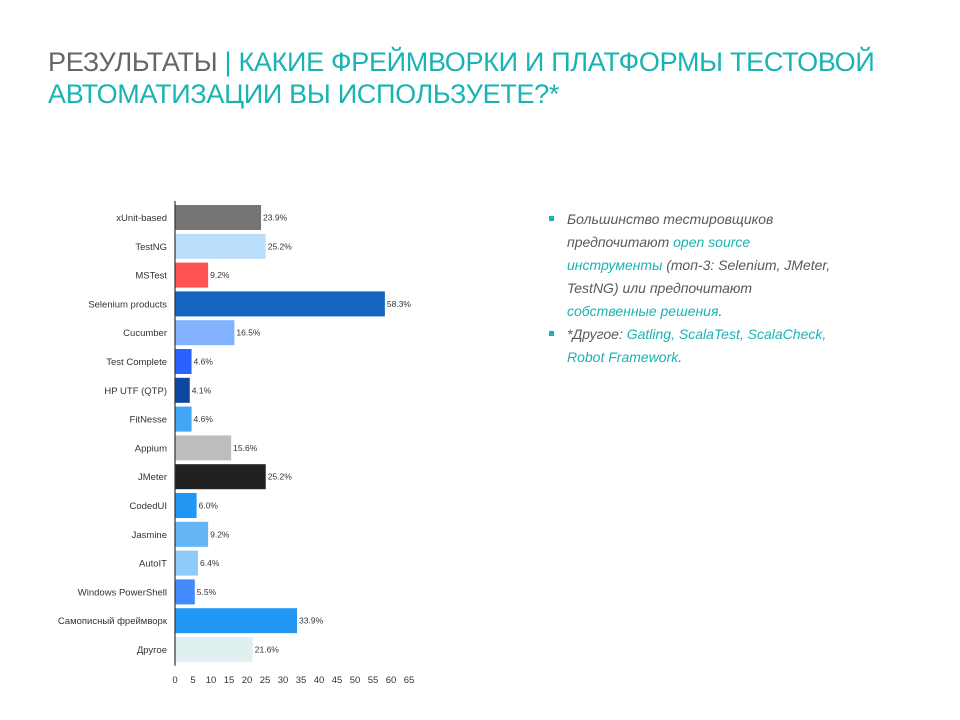 Image resolution: width=960 pixels, height=720 pixels. I want to click on category-label: CodedUI, so click(149, 506).